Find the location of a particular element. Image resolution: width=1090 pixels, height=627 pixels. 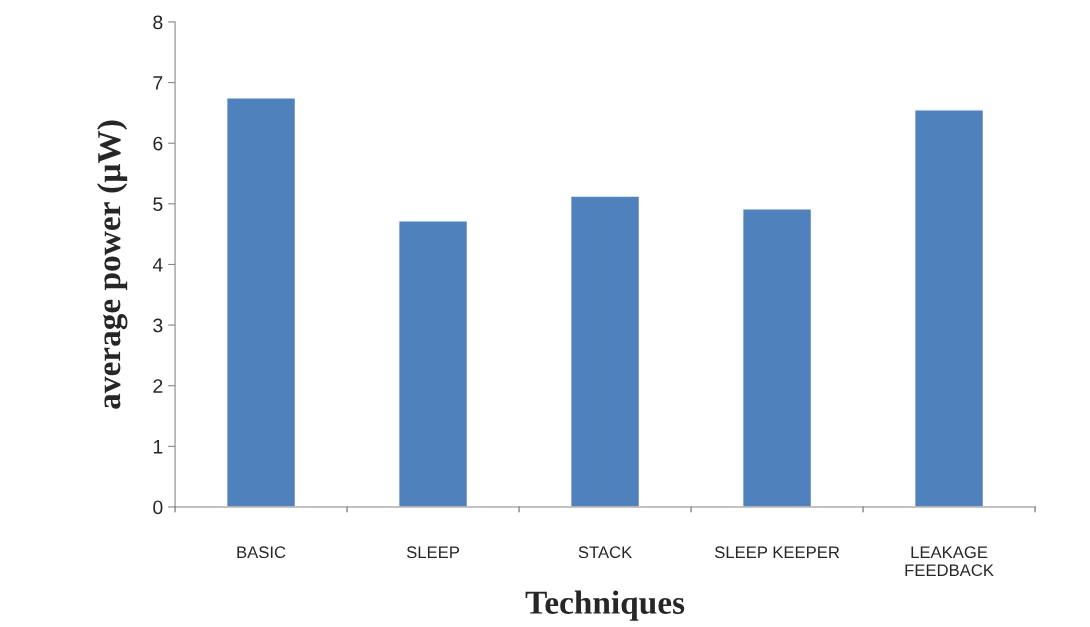

x-tick-label: LEAKAGE FEEDBACK is located at coordinates (949, 561).